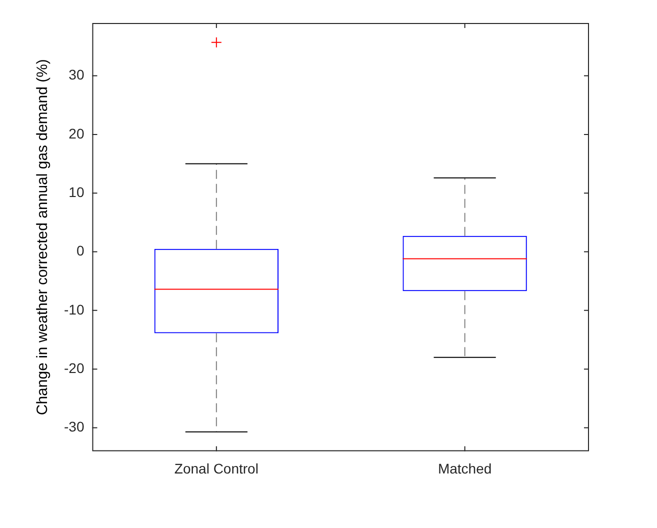 Image resolution: width=657 pixels, height=528 pixels. I want to click on y-axis-title: Change in weather corrected annual gas demand (%), so click(43, 237).